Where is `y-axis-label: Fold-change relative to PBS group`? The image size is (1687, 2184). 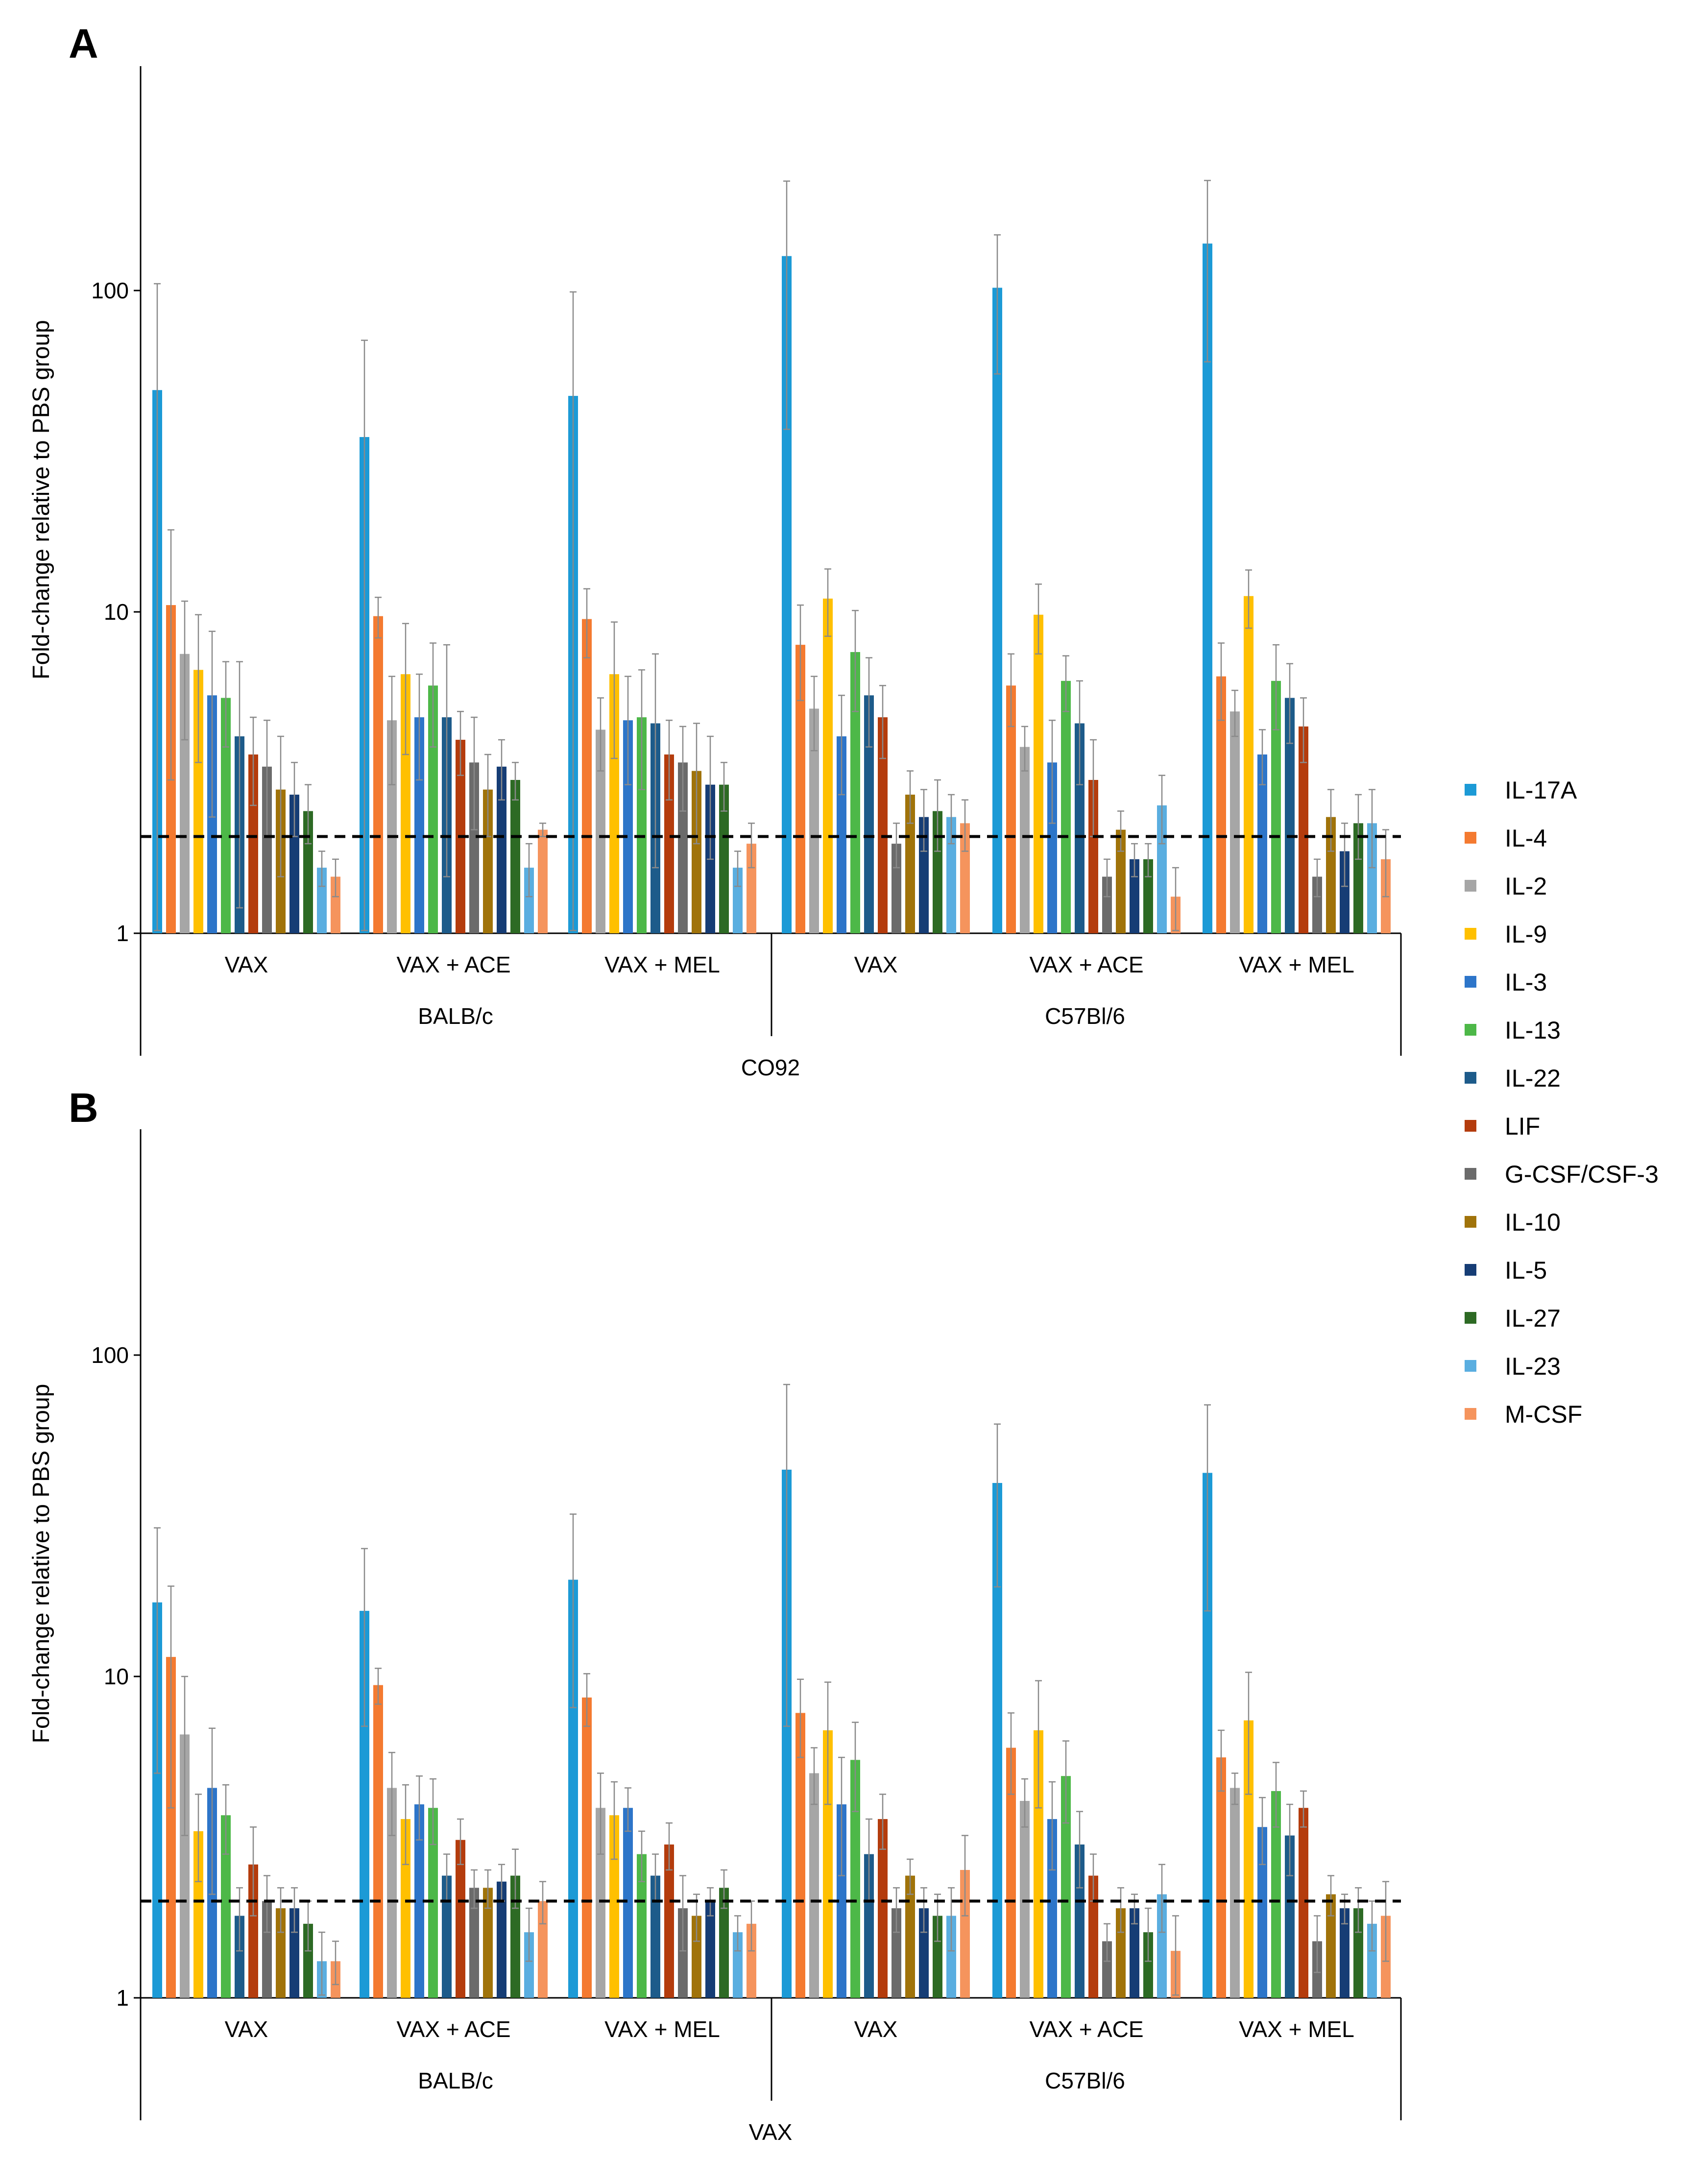
y-axis-label: Fold-change relative to PBS group is located at coordinates (41, 1564).